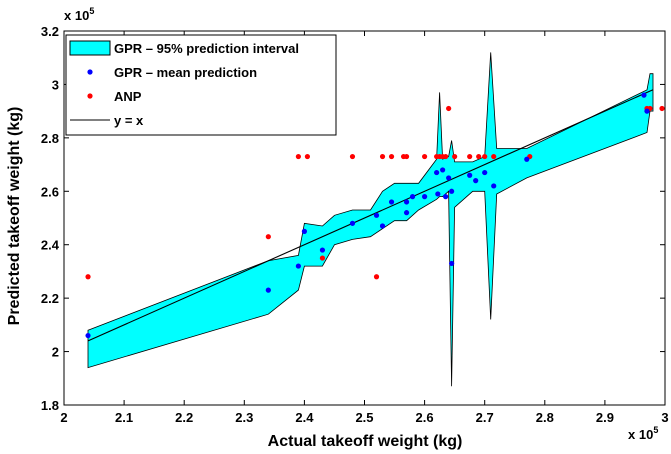  I want to click on y-tick-label: 2.8, so click(50, 138).